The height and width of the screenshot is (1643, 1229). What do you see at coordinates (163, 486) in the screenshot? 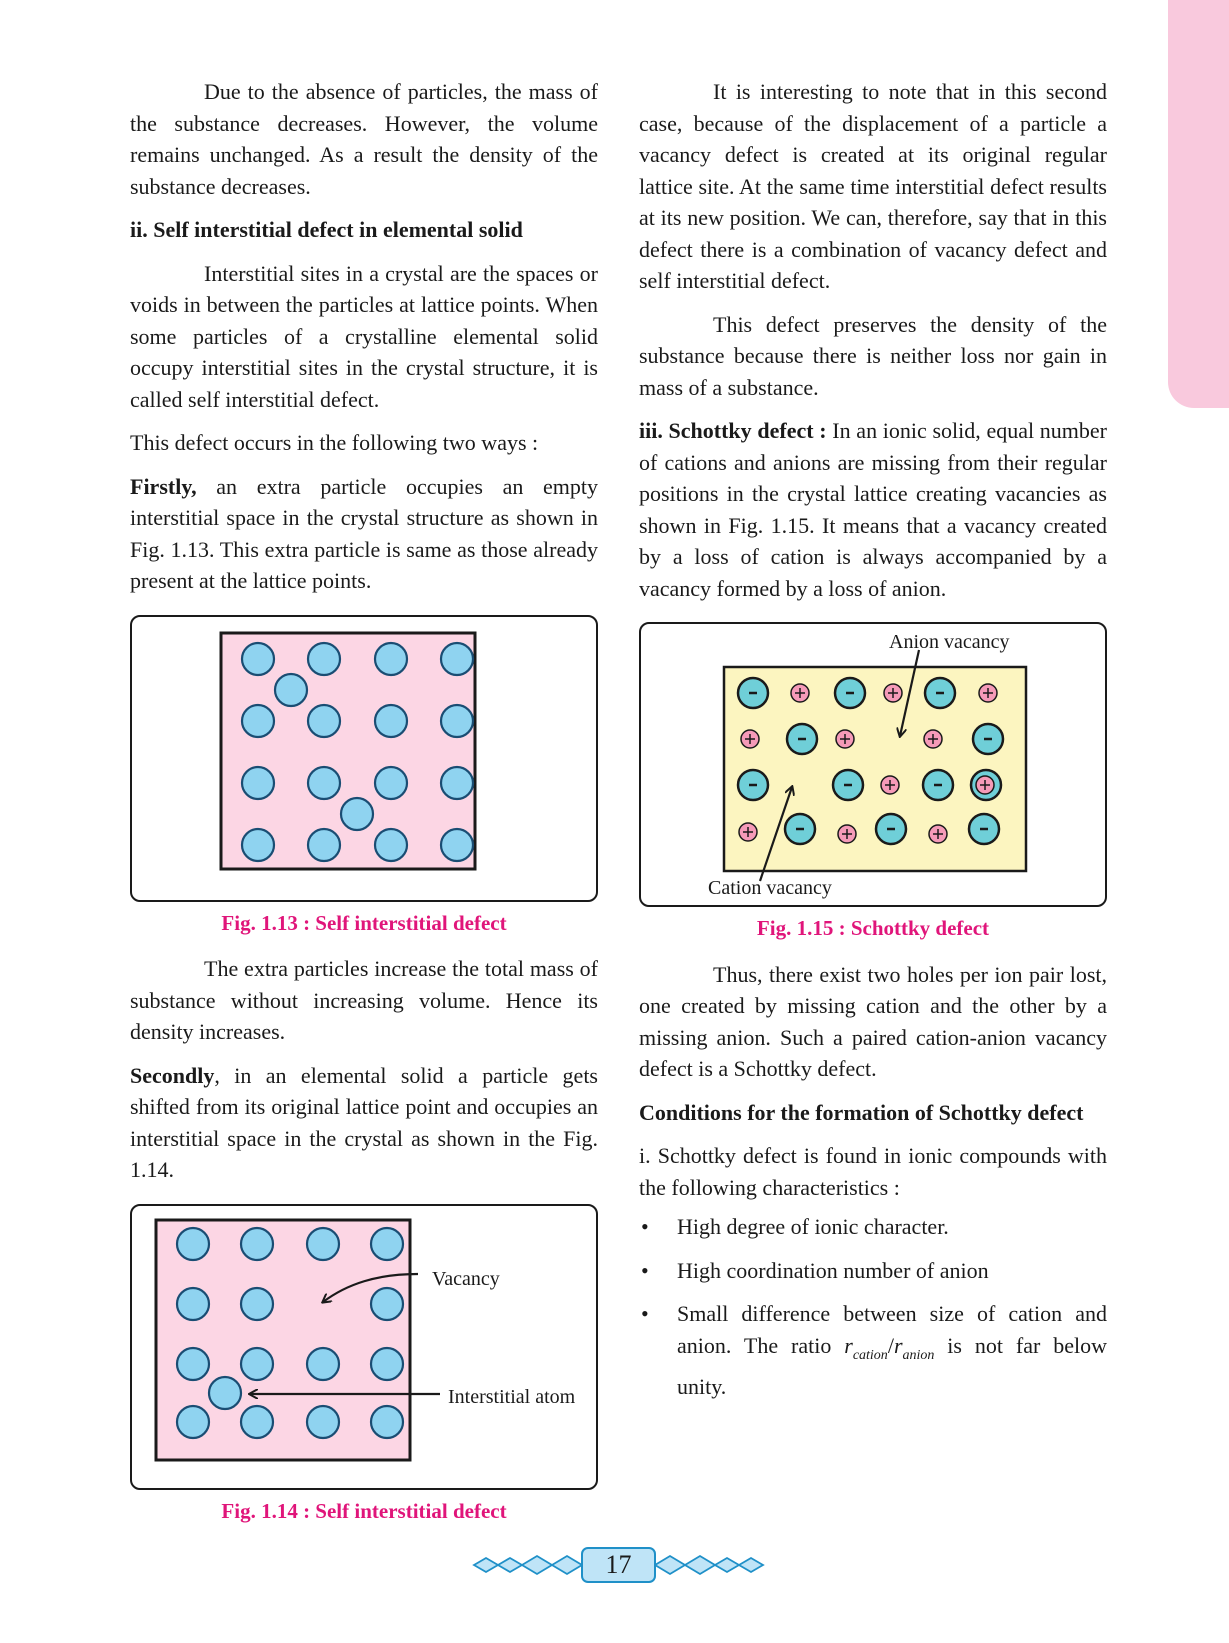
I see `bold-lead: Firstly,` at bounding box center [163, 486].